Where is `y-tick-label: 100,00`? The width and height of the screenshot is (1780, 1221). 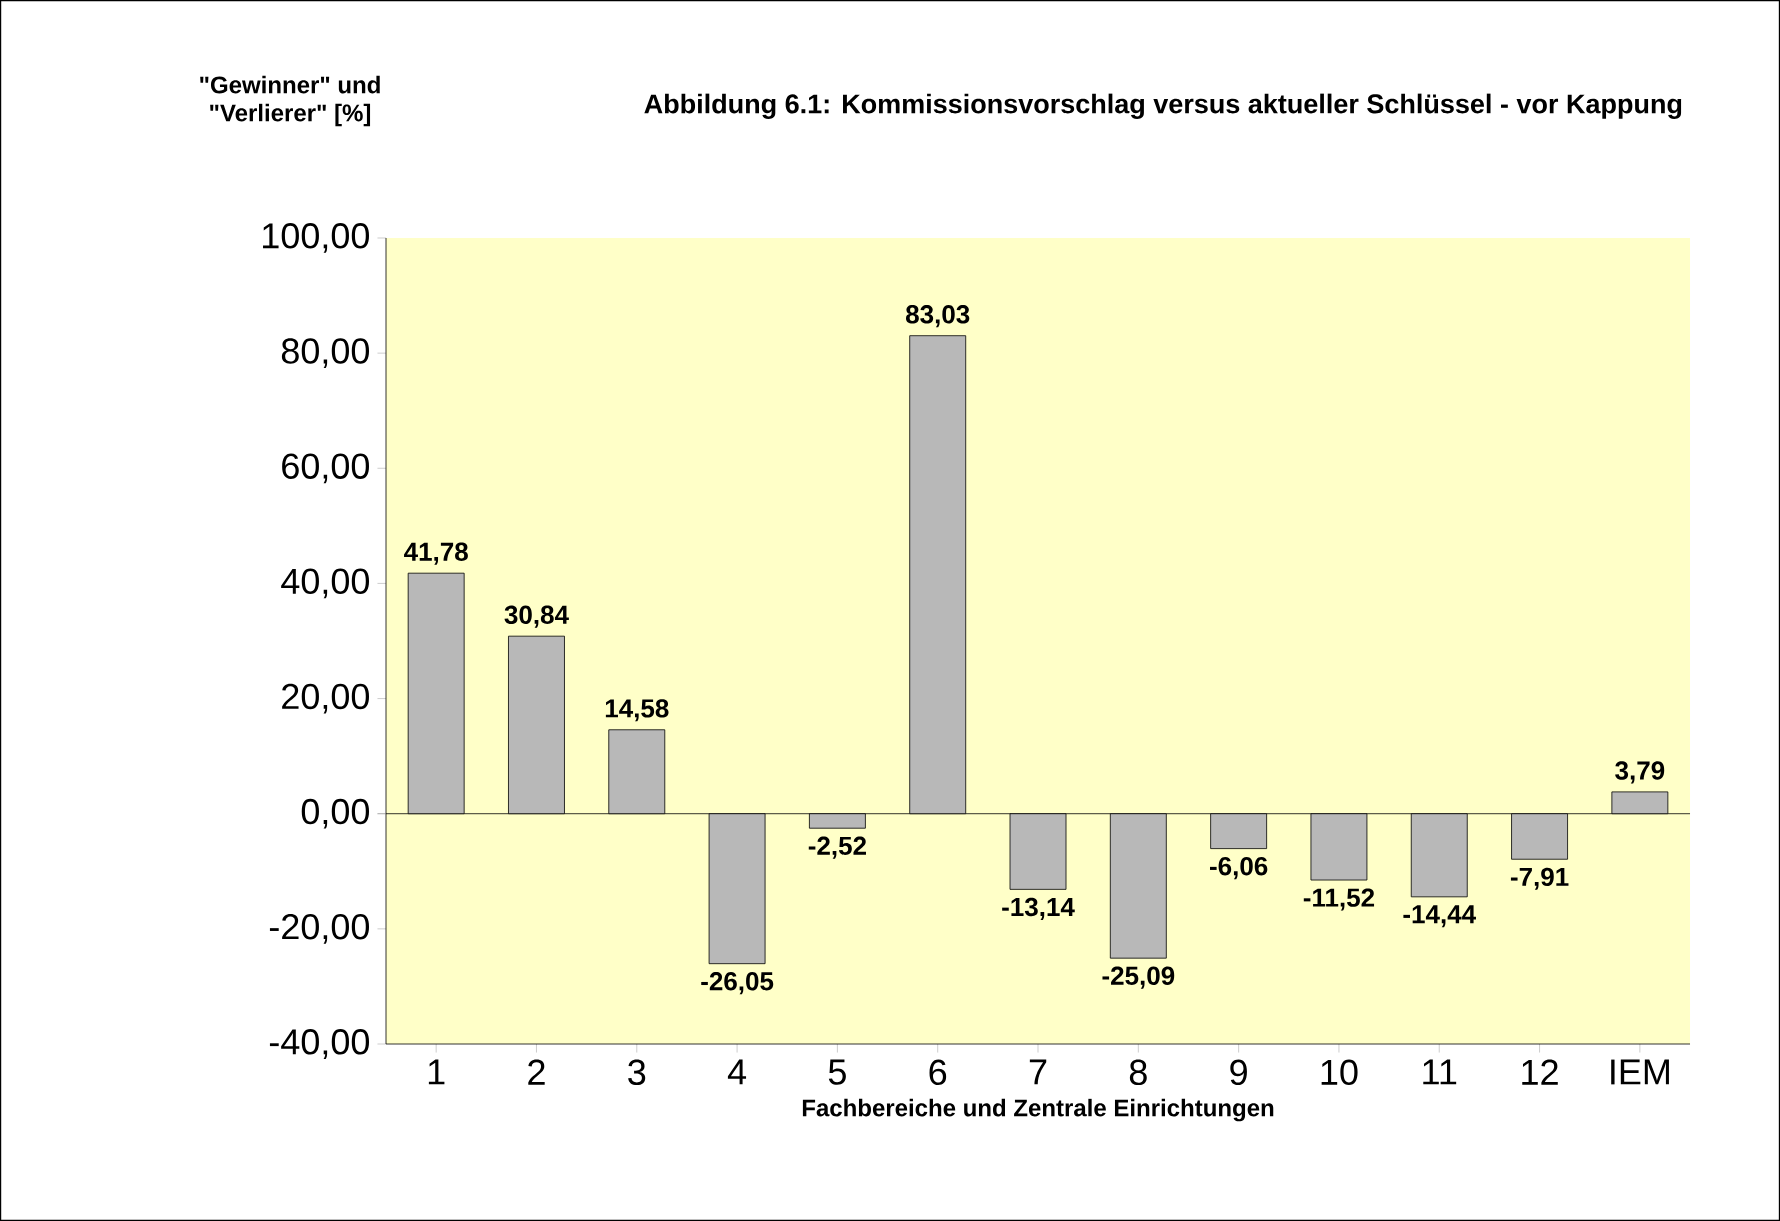
y-tick-label: 100,00 is located at coordinates (316, 238).